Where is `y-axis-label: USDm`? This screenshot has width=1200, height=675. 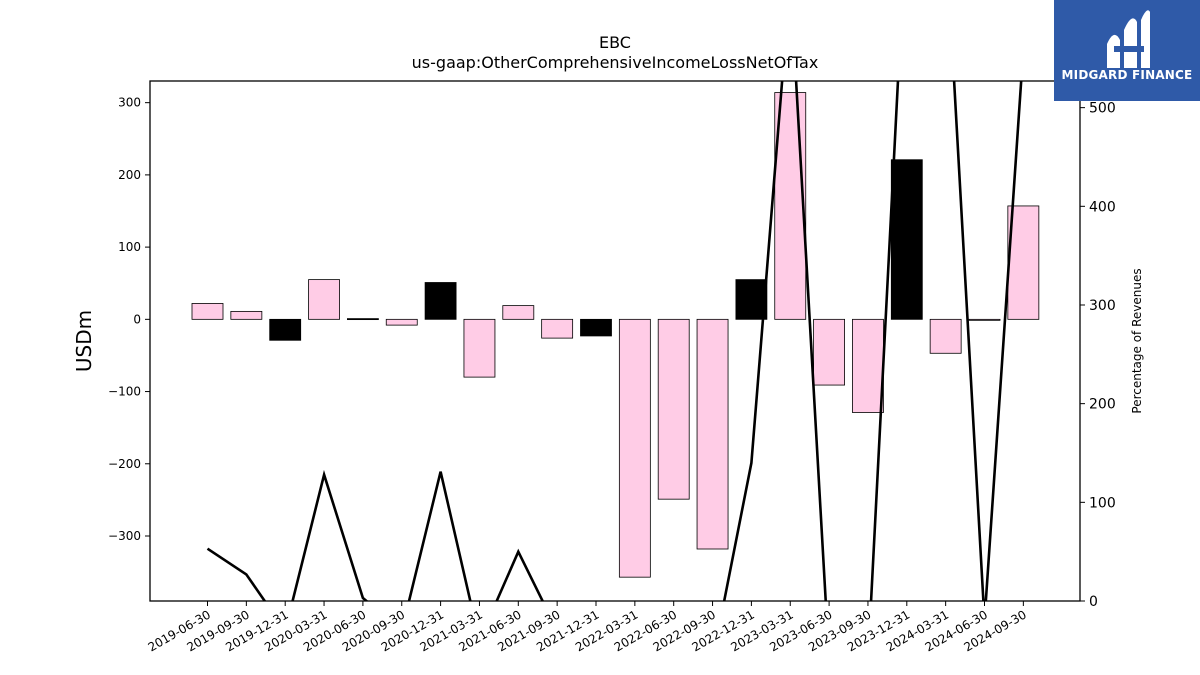 y-axis-label: USDm is located at coordinates (84, 341).